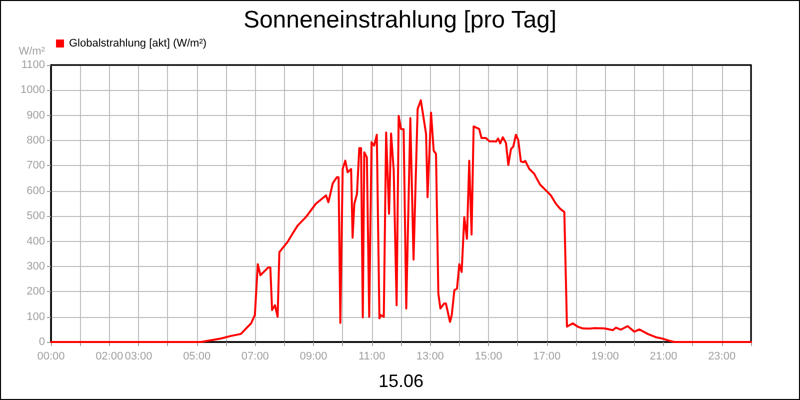 The height and width of the screenshot is (400, 800). I want to click on y-tick-label: 900, so click(35, 115).